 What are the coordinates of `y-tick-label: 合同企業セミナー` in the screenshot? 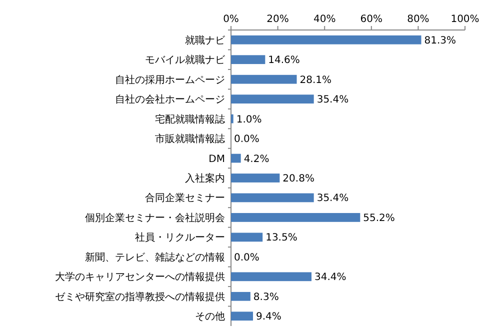 It's located at (185, 198).